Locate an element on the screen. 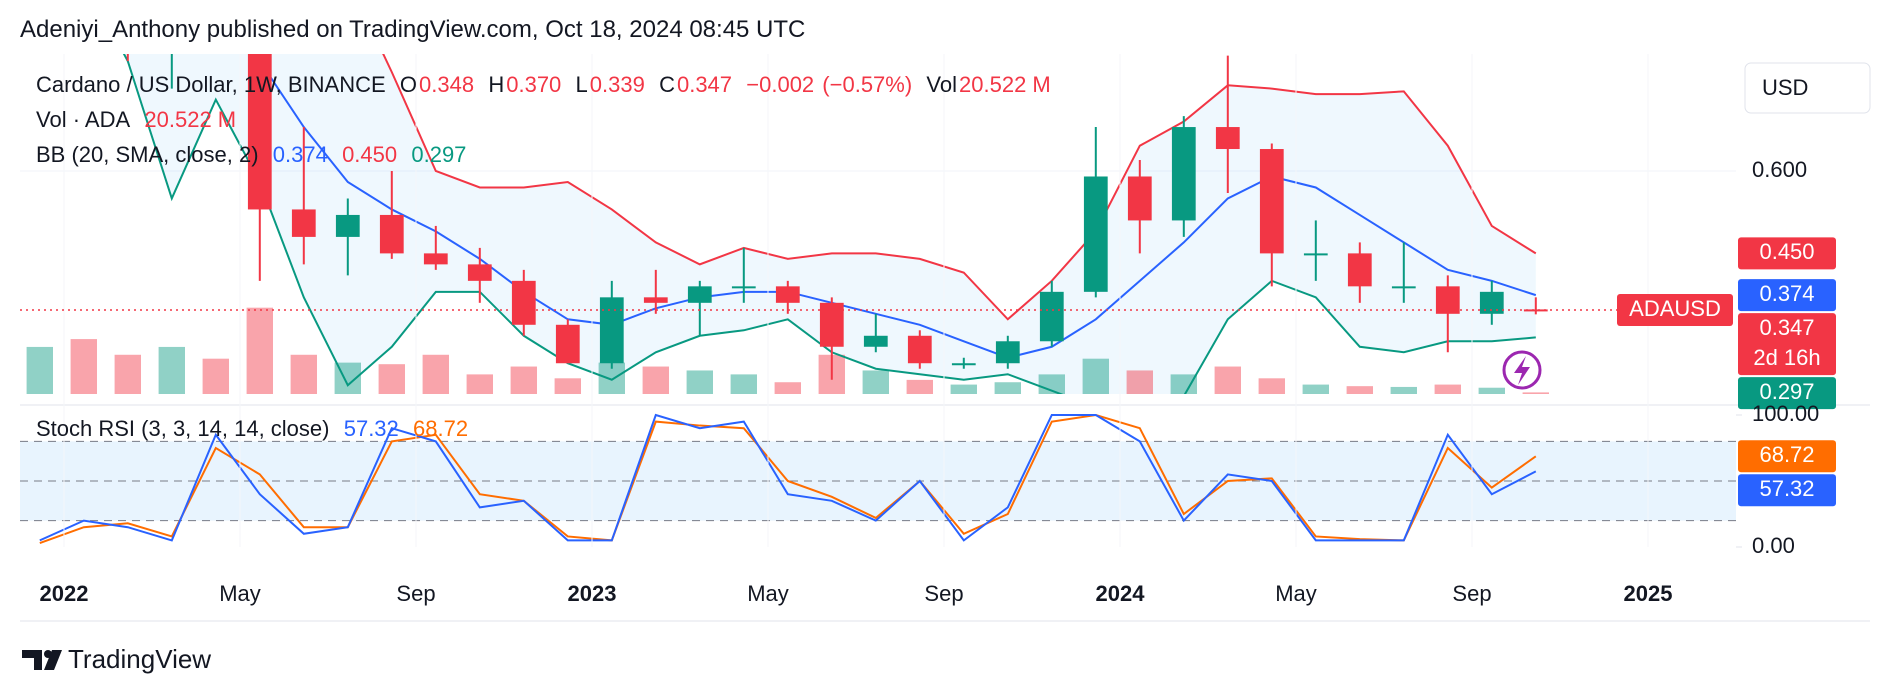  price-badge-label: 57.32 is located at coordinates (1786, 488).